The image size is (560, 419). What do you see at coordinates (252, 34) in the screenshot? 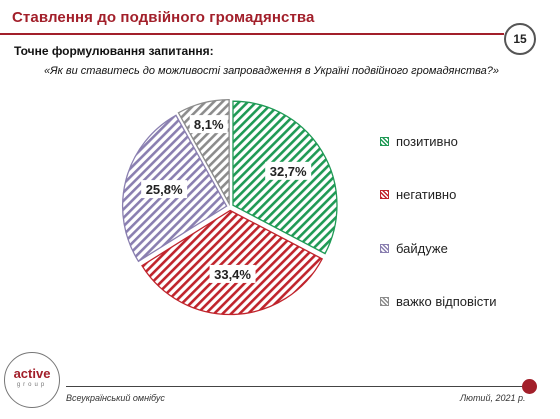
I see `header-divider` at bounding box center [252, 34].